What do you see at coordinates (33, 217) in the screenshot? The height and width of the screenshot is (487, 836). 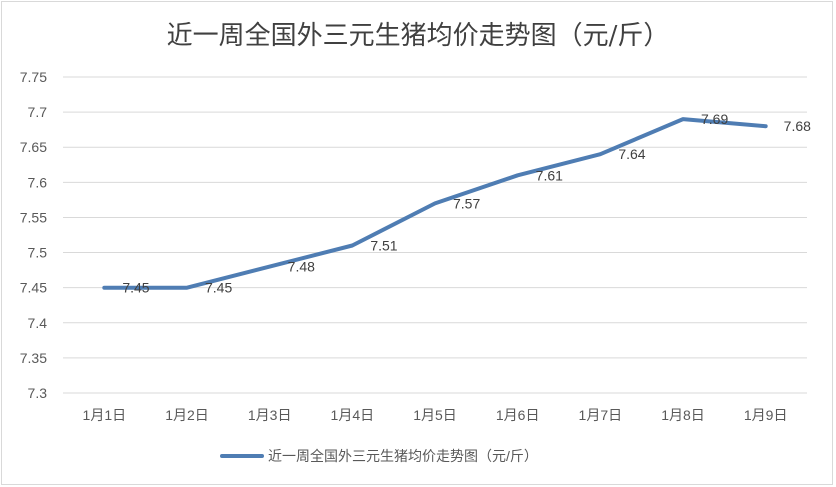 I see `y-tick-label: 7.55` at bounding box center [33, 217].